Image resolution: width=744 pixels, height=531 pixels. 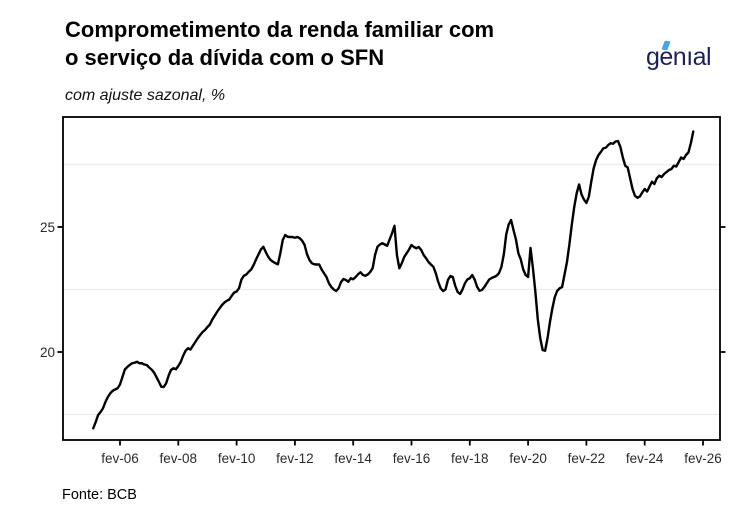 What do you see at coordinates (703, 458) in the screenshot?
I see `x-axis-tick-label: fev-26` at bounding box center [703, 458].